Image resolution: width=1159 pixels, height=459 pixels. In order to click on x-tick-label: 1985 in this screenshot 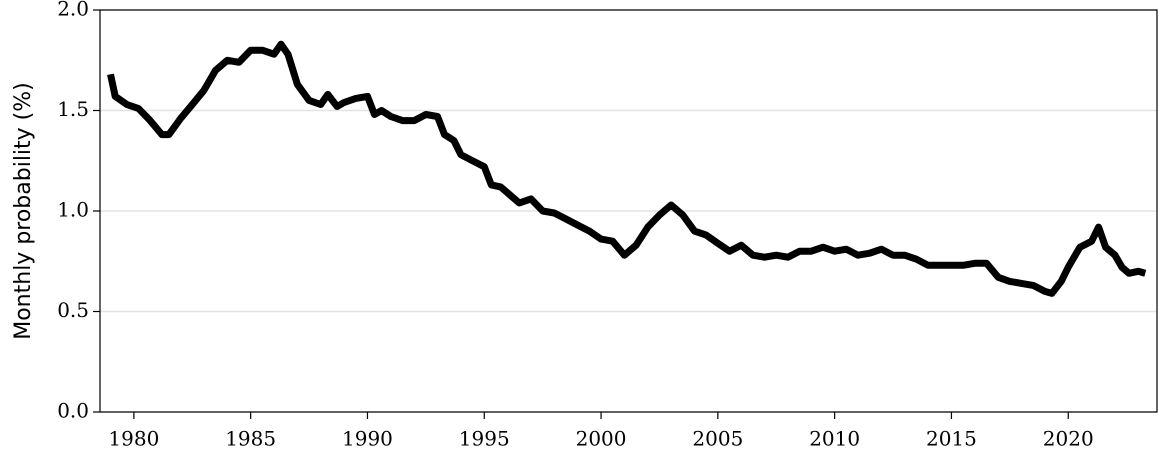, I will do `click(250, 439)`.